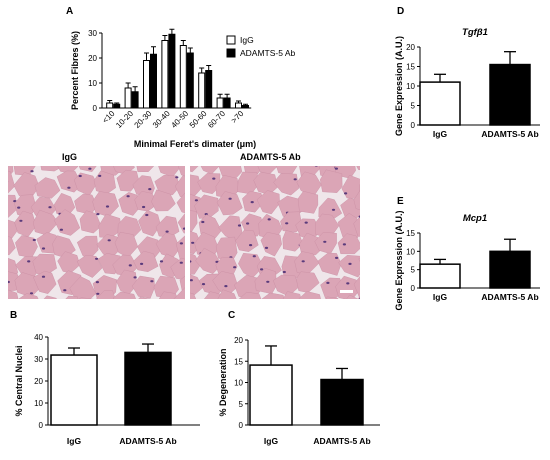  Describe the element at coordinates (400, 11) in the screenshot. I see `panel-label-d: D` at that location.